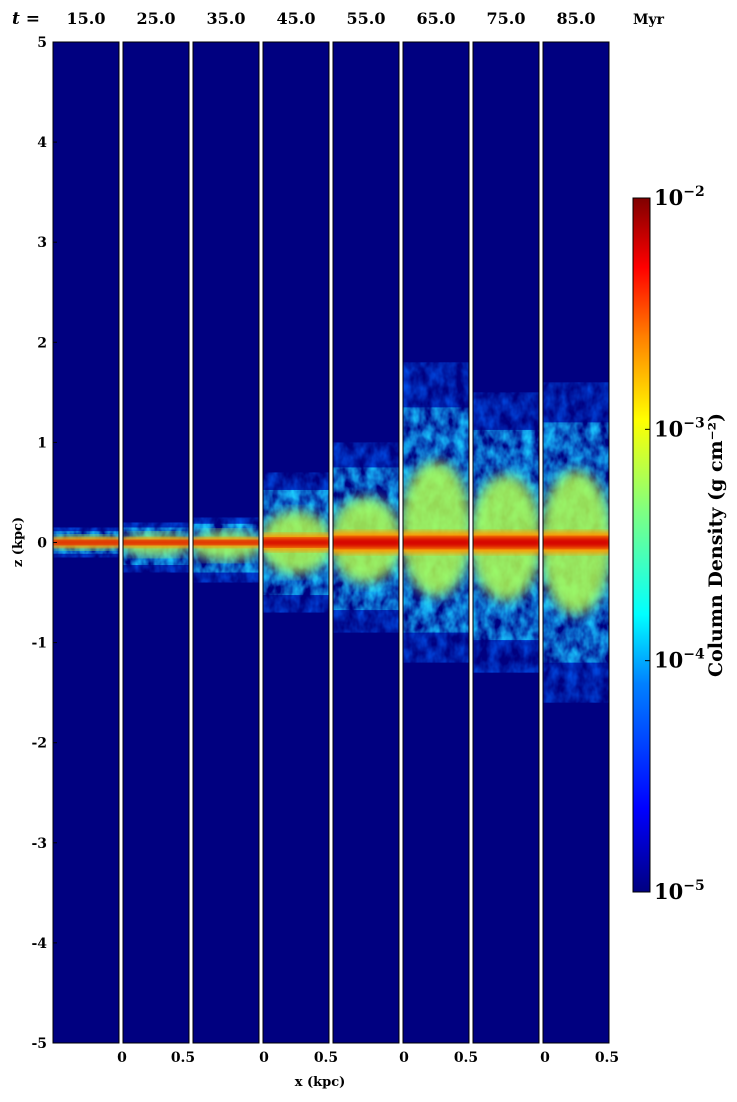 This screenshot has height=1102, width=737. Describe the element at coordinates (39, 844) in the screenshot. I see `y-tick-label: -3` at that location.